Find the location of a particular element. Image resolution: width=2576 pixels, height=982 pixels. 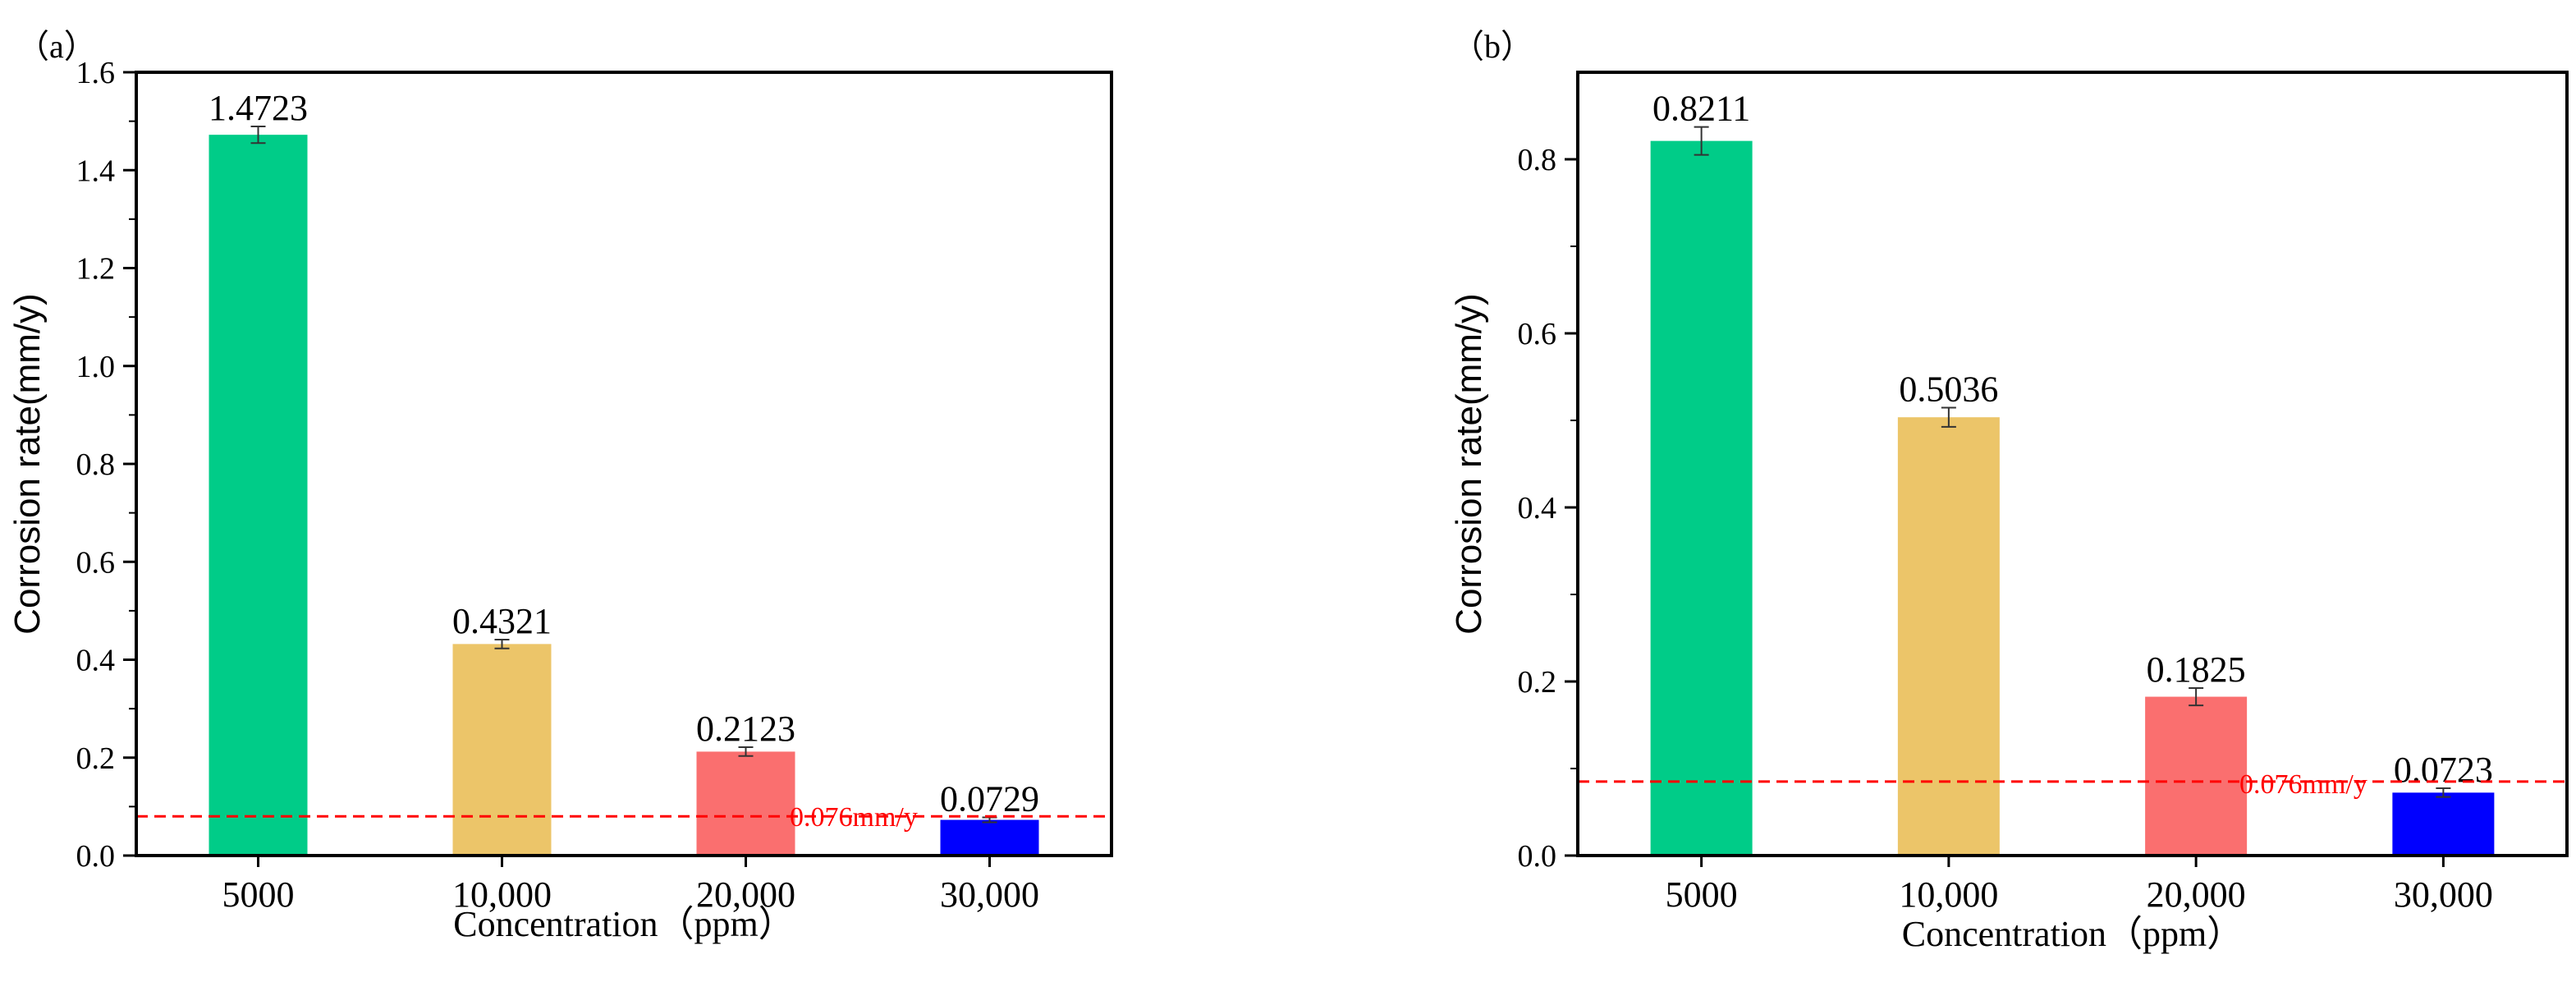

value-label: 0.0729 is located at coordinates (989, 799).